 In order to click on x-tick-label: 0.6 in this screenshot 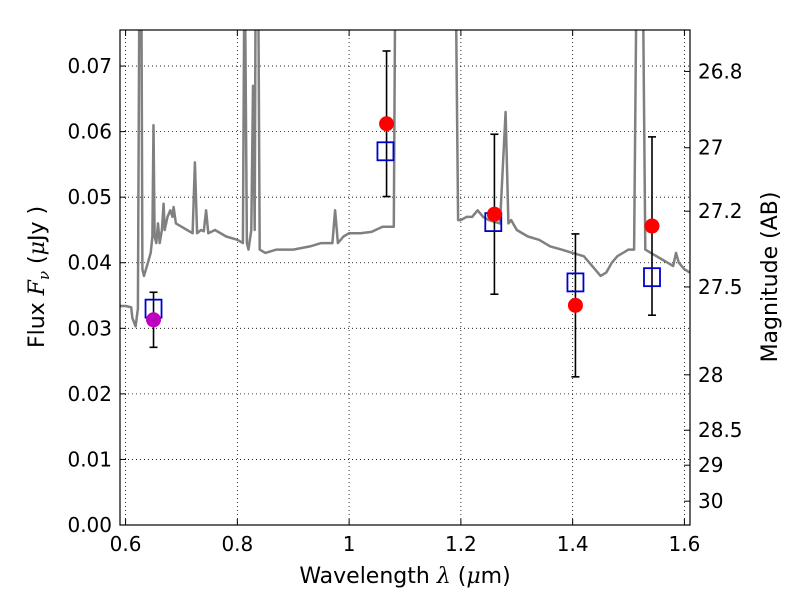, I will do `click(126, 544)`.